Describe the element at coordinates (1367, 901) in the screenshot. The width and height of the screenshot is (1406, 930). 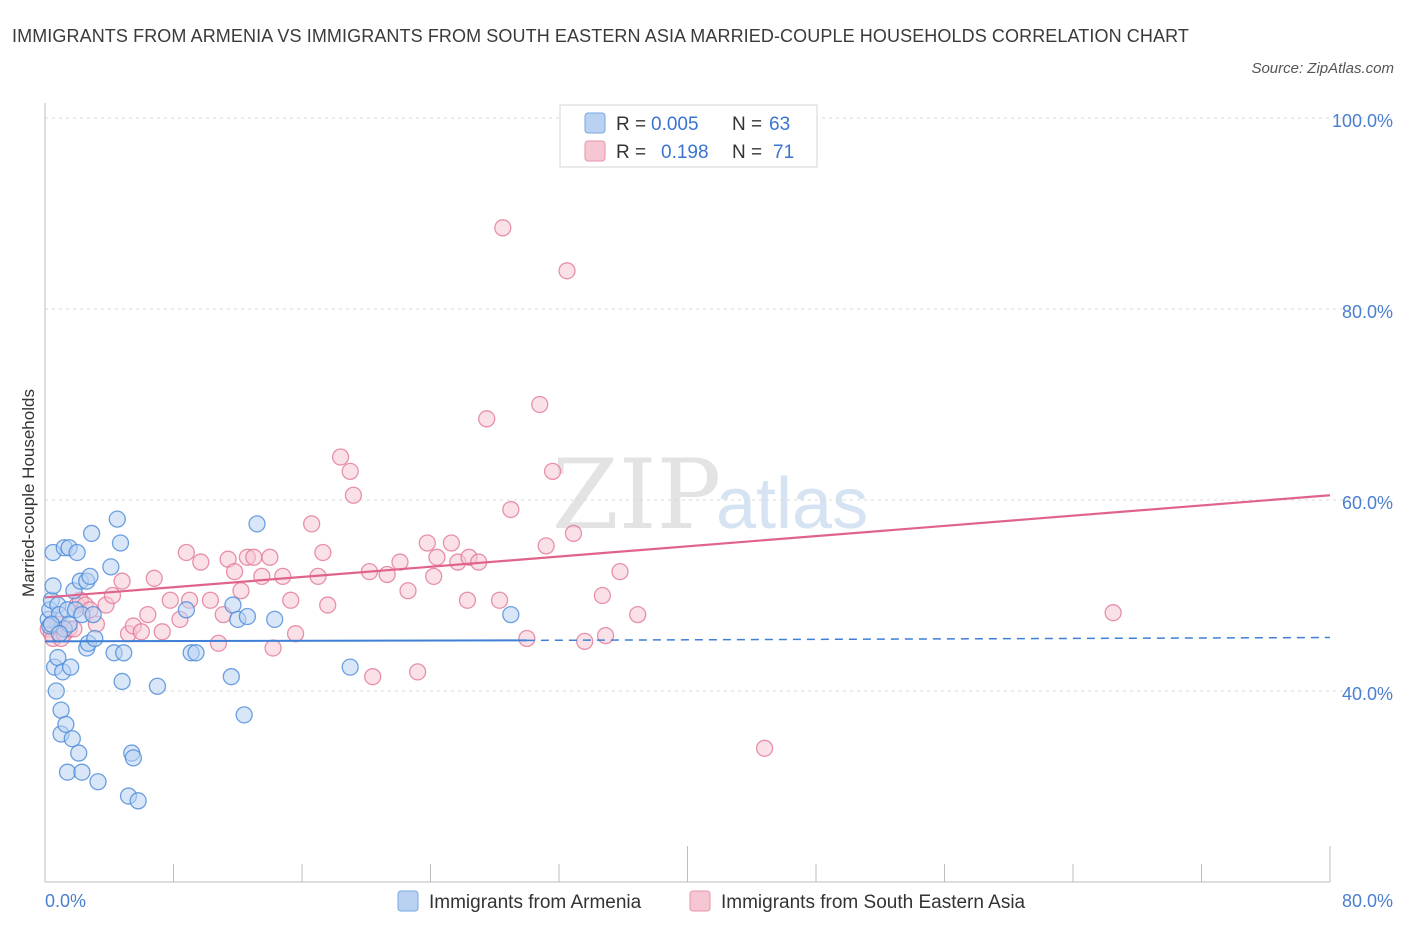
I see `x-tick-label-max: 80.0%` at that location.